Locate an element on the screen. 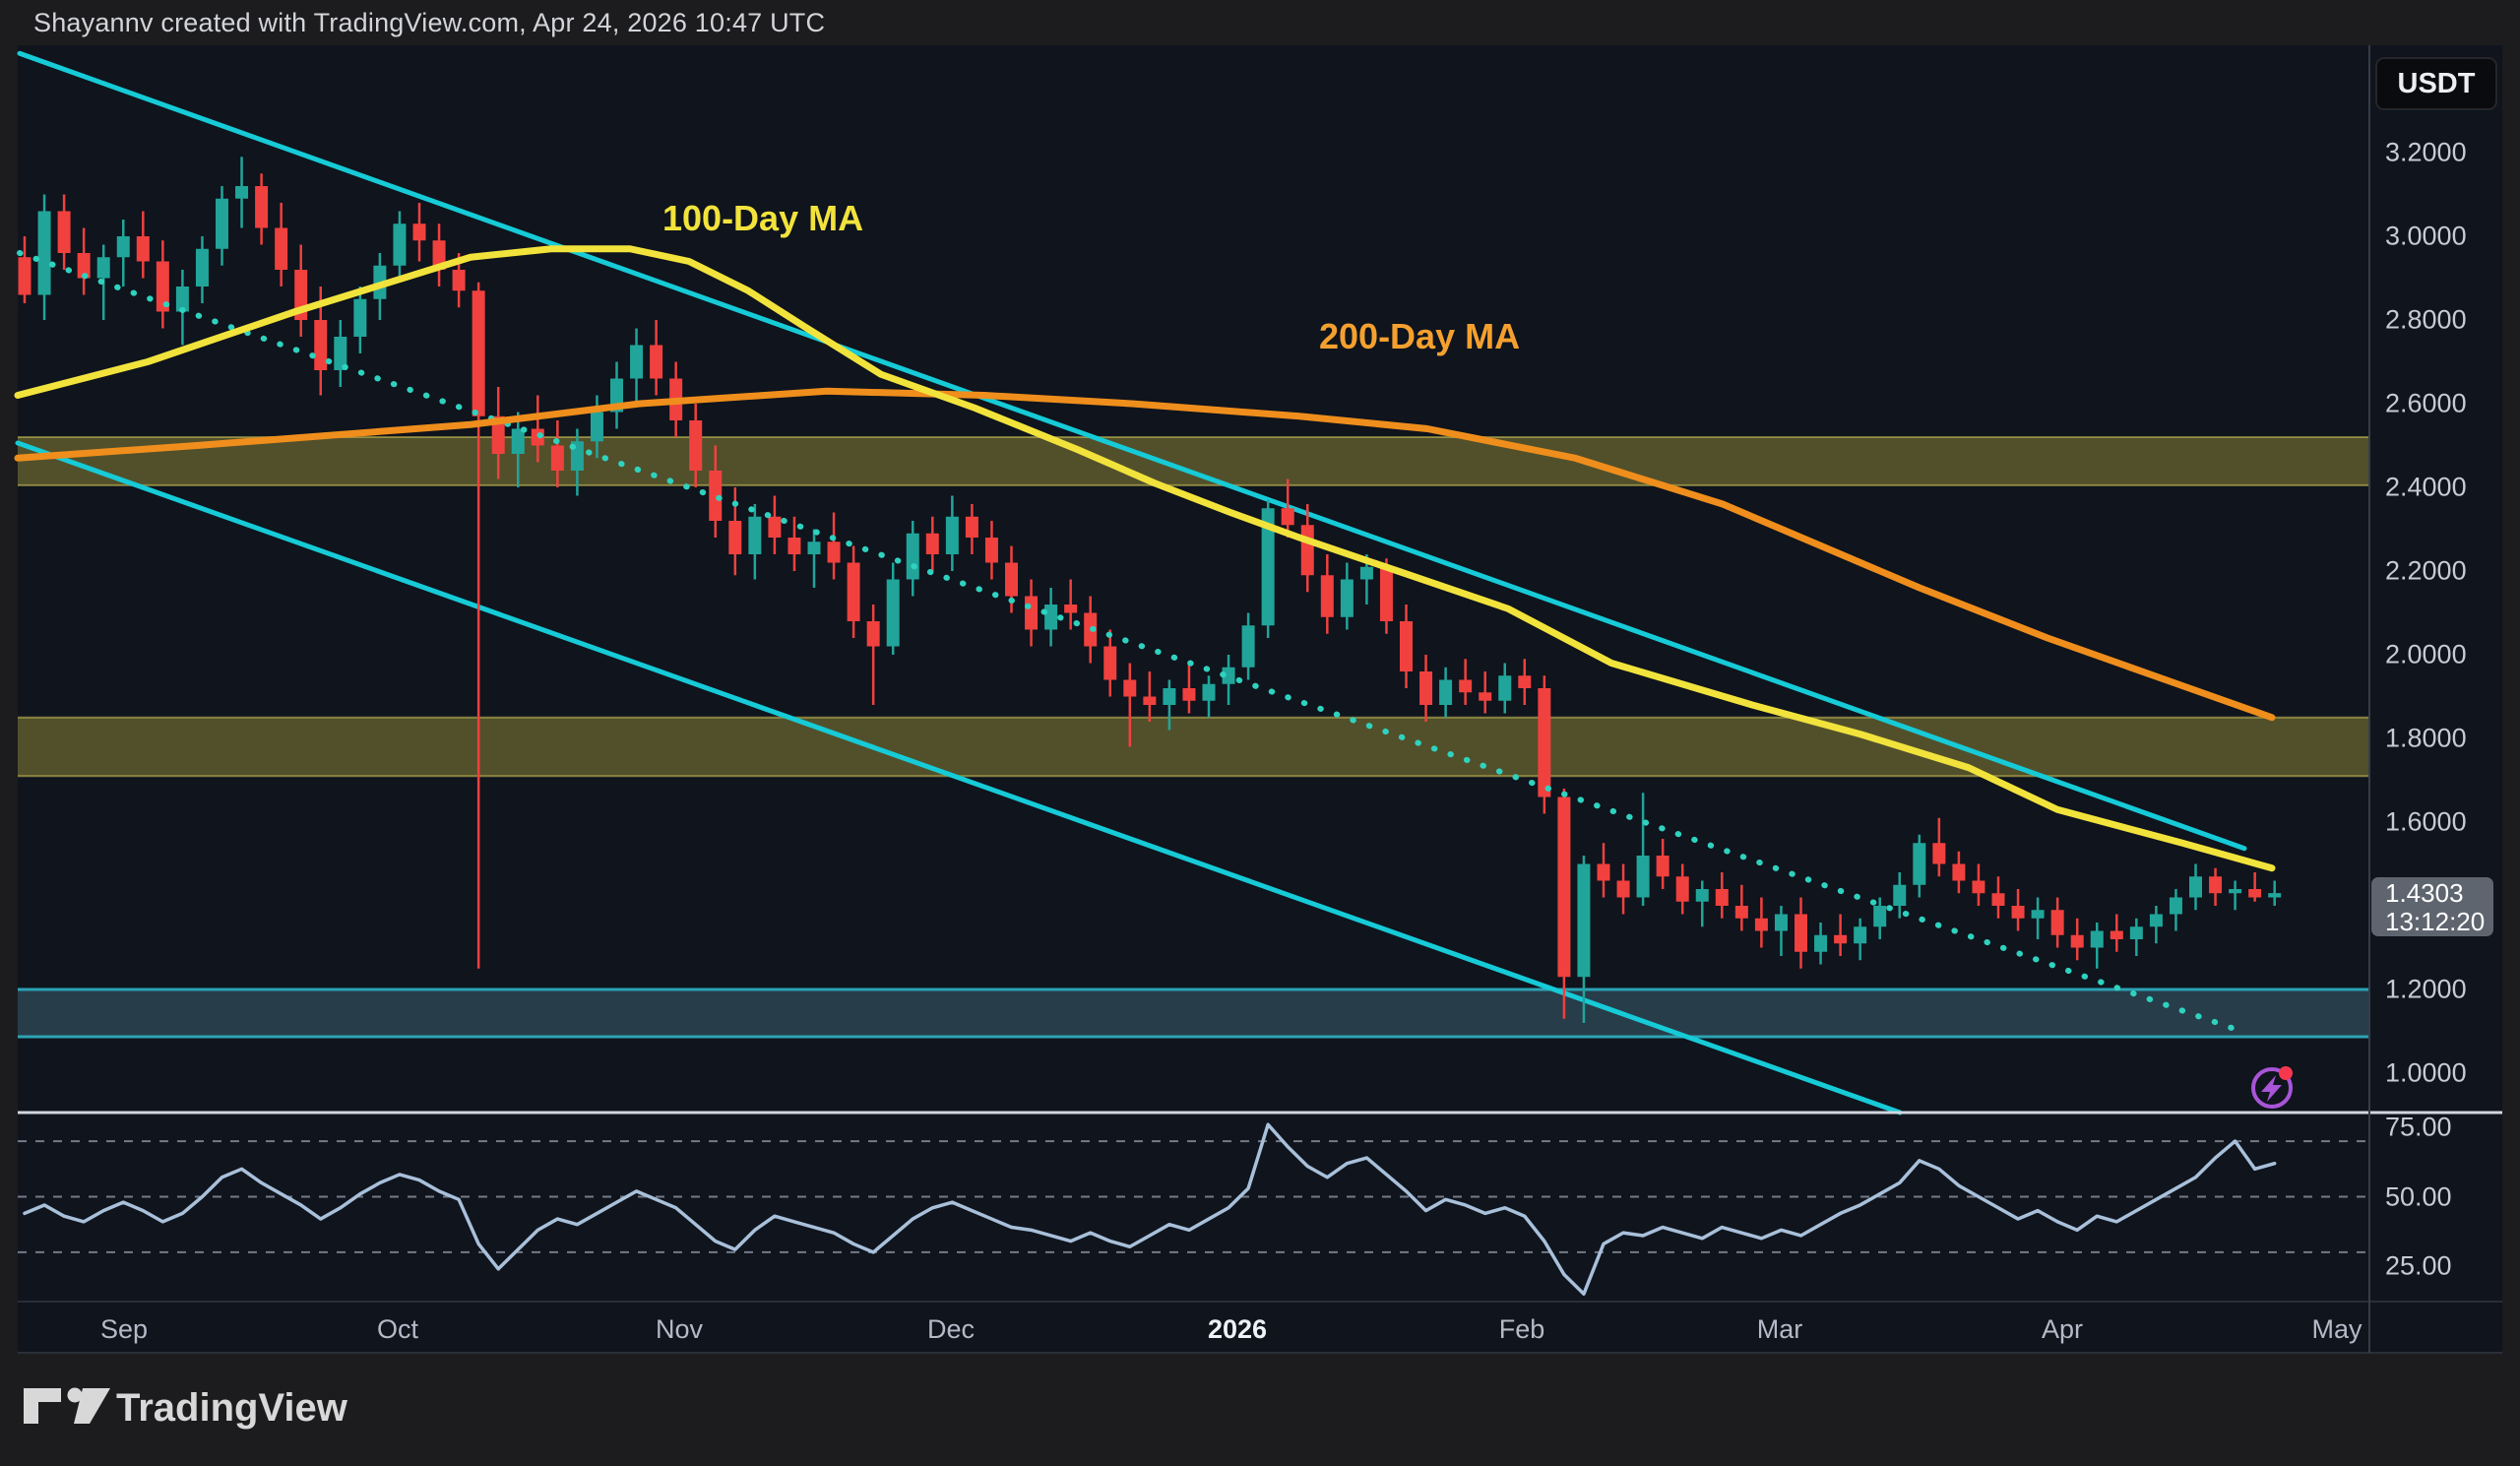 This screenshot has height=1466, width=2520. price-tick-label: 2.6000 is located at coordinates (2426, 403).